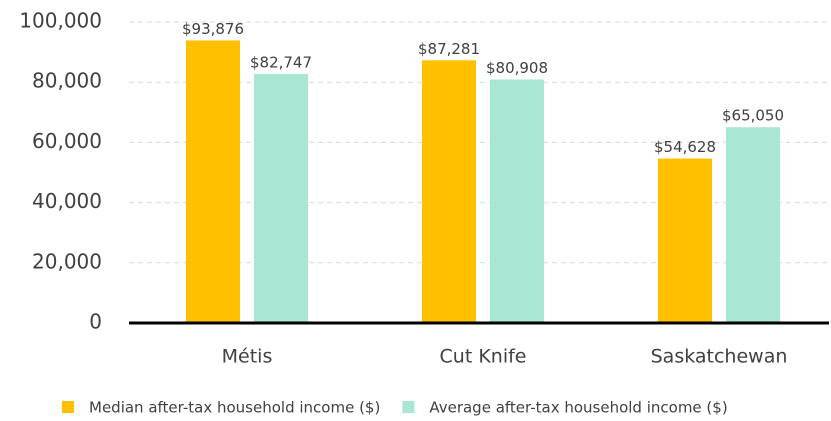 The width and height of the screenshot is (831, 421). What do you see at coordinates (685, 147) in the screenshot?
I see `value-label: $54,628` at bounding box center [685, 147].